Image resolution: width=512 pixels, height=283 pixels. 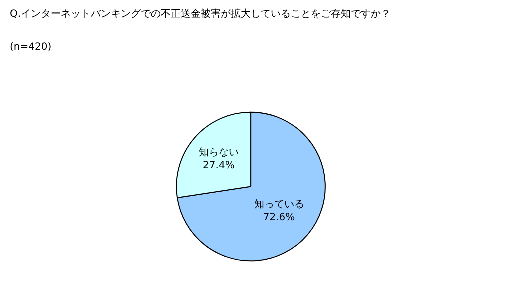 What do you see at coordinates (219, 166) in the screenshot?
I see `data-label: 27.4%` at bounding box center [219, 166].